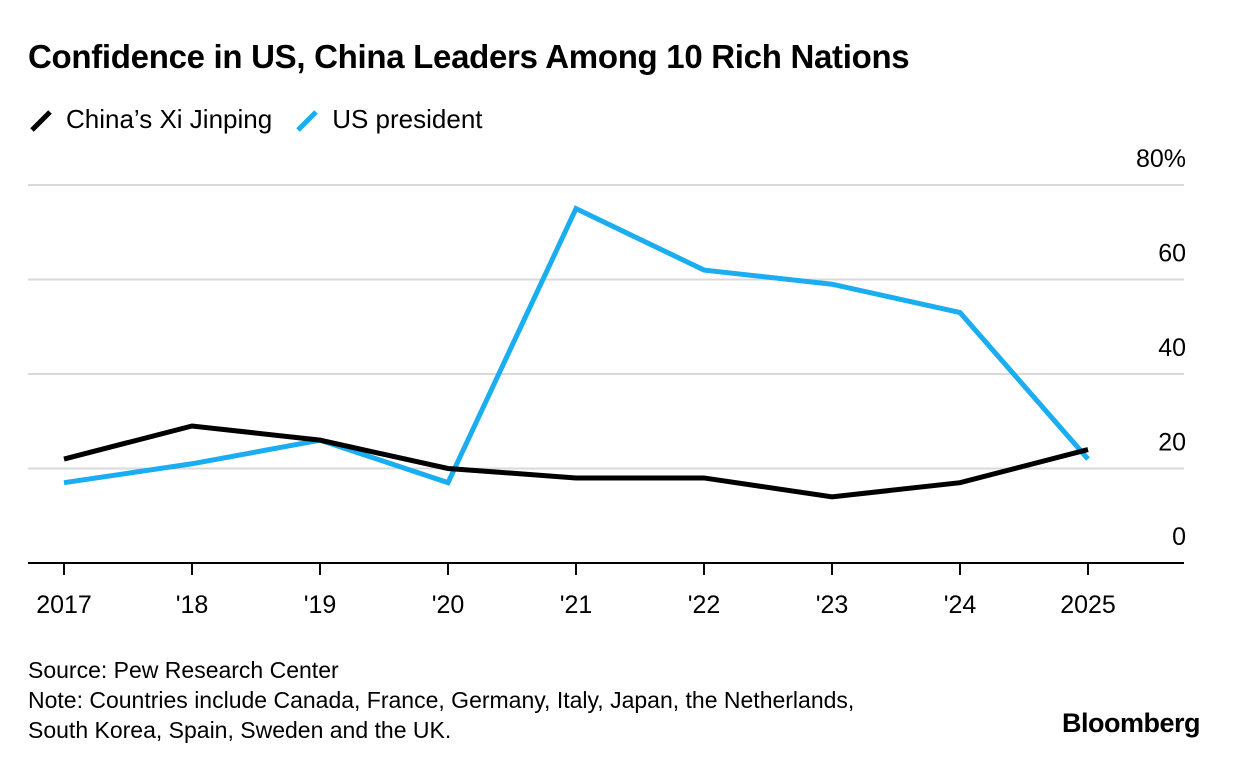 The image size is (1240, 770). Describe the element at coordinates (1131, 723) in the screenshot. I see `bloomberg-logo: Bloomberg` at that location.